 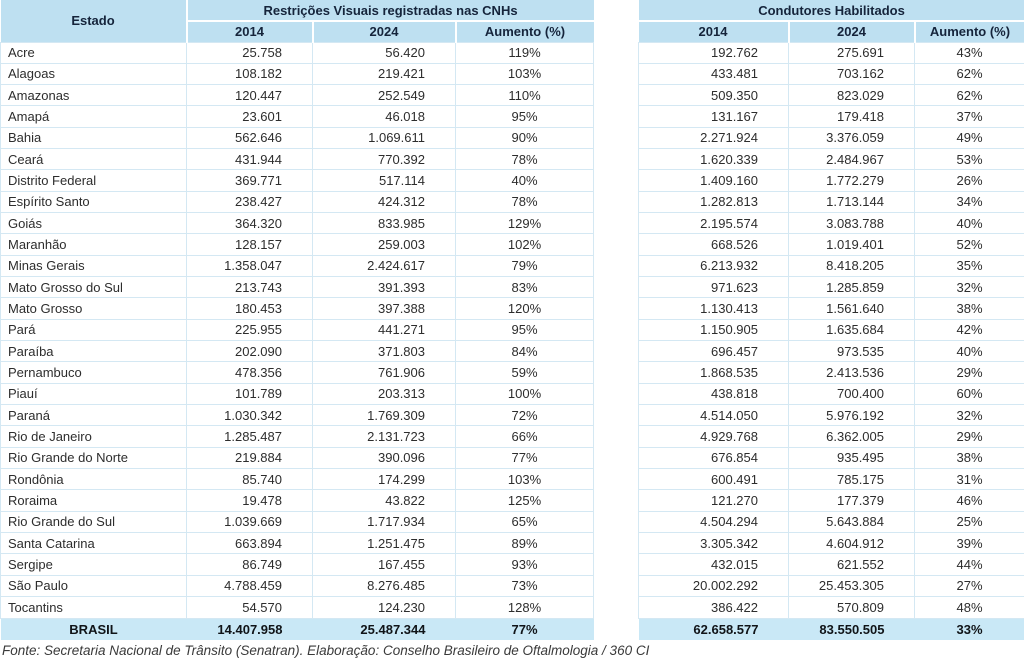 I want to click on cond-increase-cell: 29%, so click(x=969, y=436).